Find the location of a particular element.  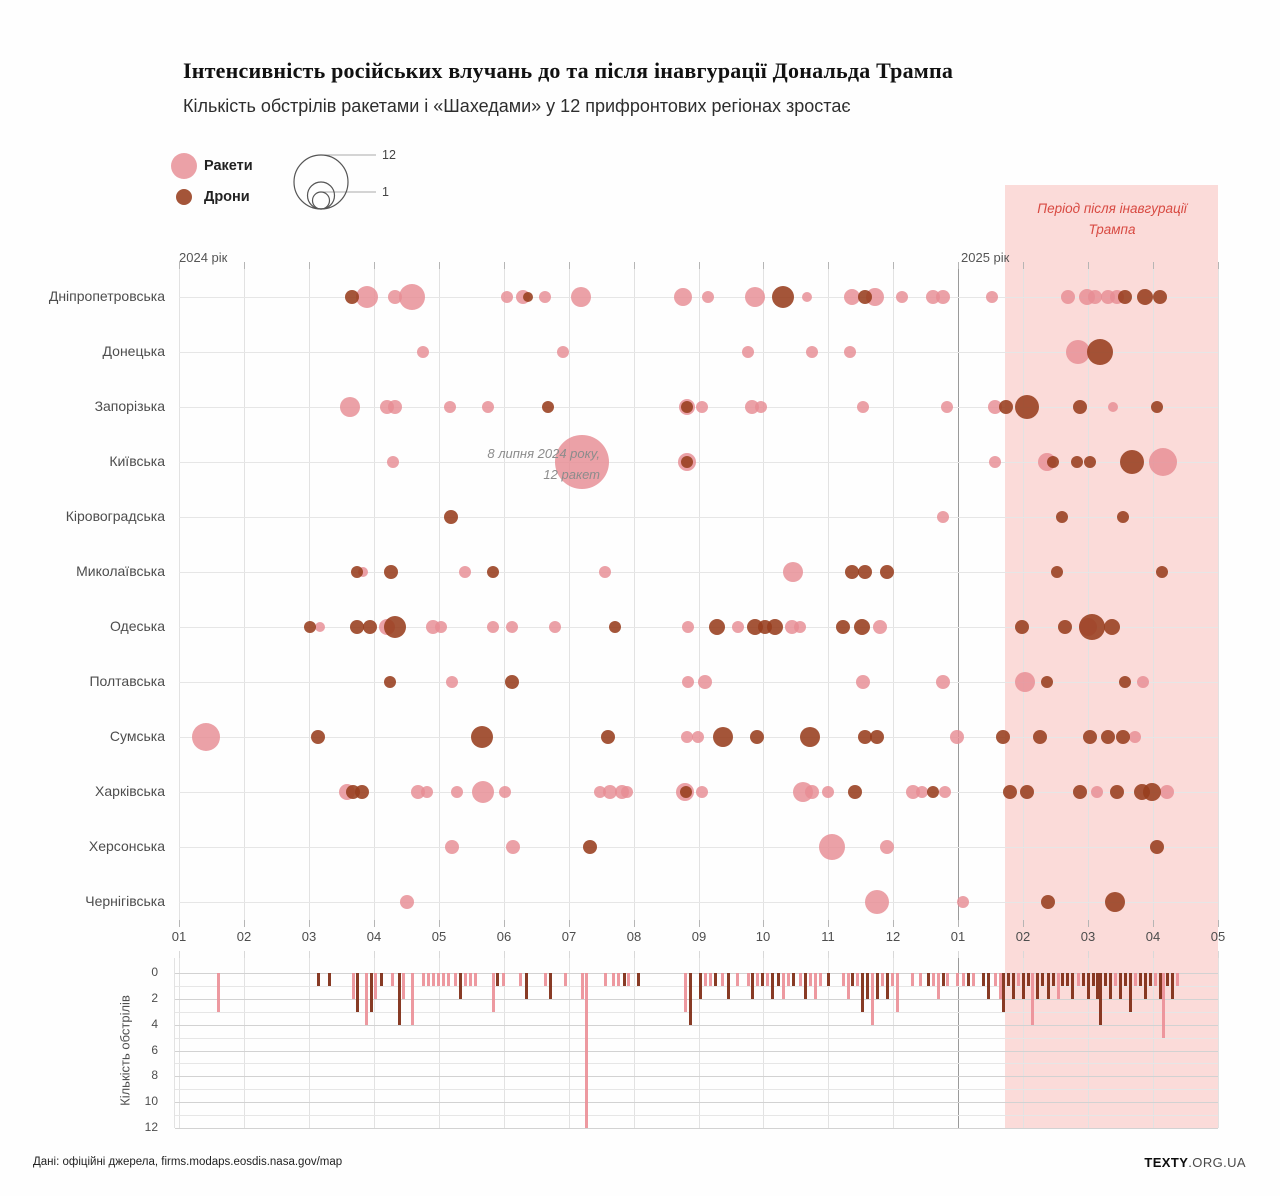

count-tick-label: 12 is located at coordinates (151, 1127).